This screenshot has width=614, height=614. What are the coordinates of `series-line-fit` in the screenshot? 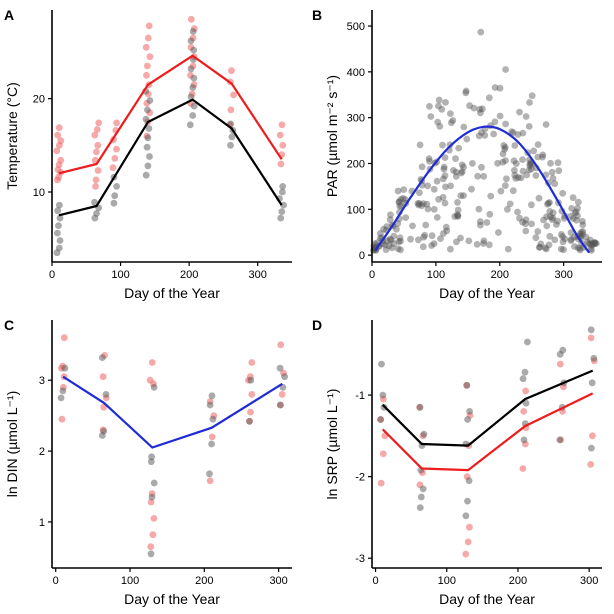 It's located at (172, 412).